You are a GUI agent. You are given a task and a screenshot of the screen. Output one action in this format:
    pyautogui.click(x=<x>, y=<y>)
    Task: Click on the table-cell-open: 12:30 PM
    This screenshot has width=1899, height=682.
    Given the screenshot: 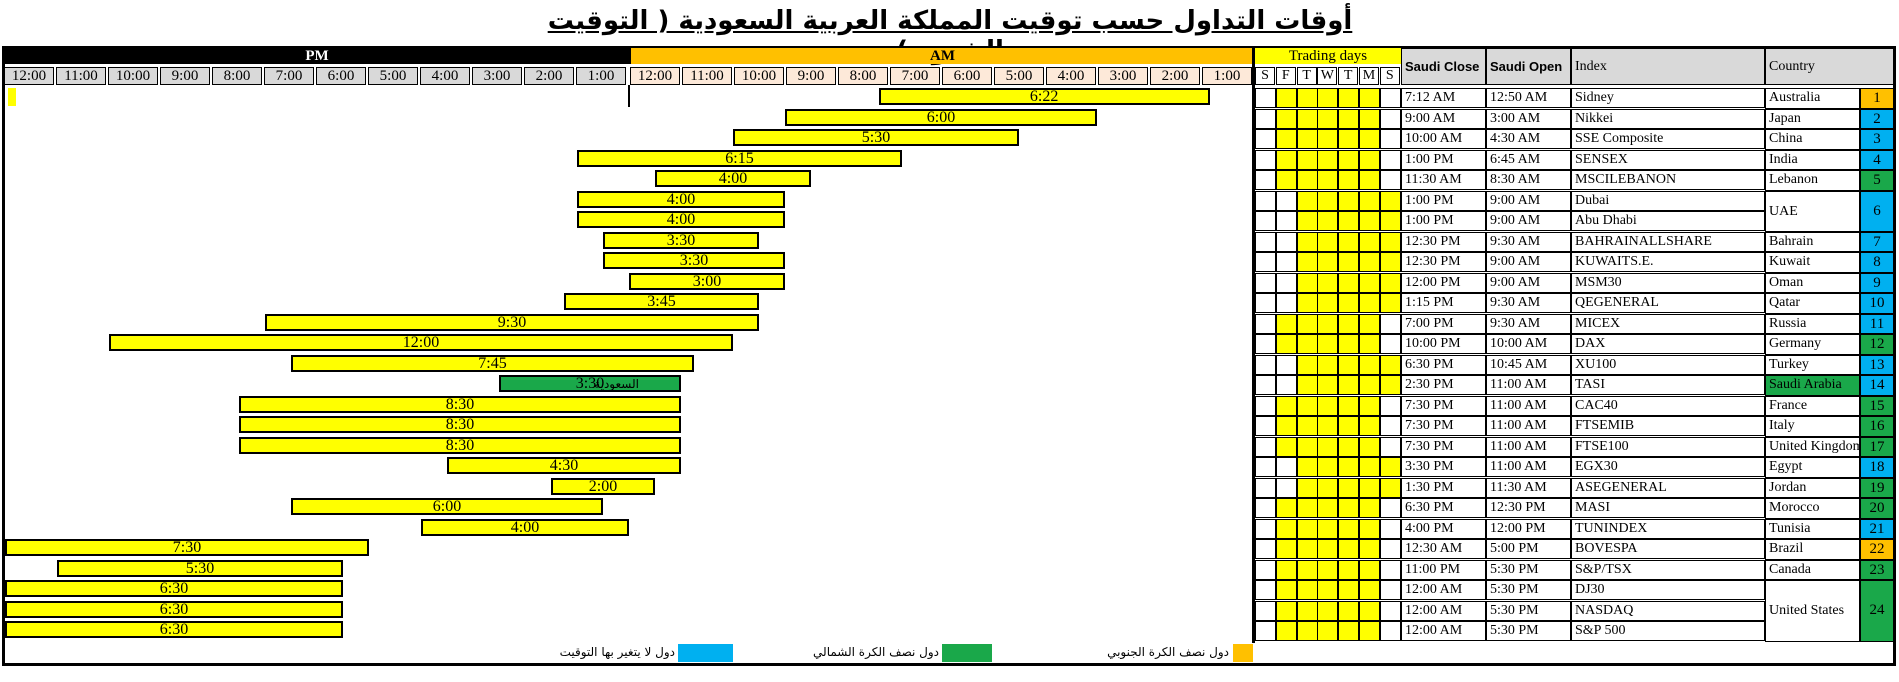 What is the action you would take?
    pyautogui.click(x=1528, y=508)
    